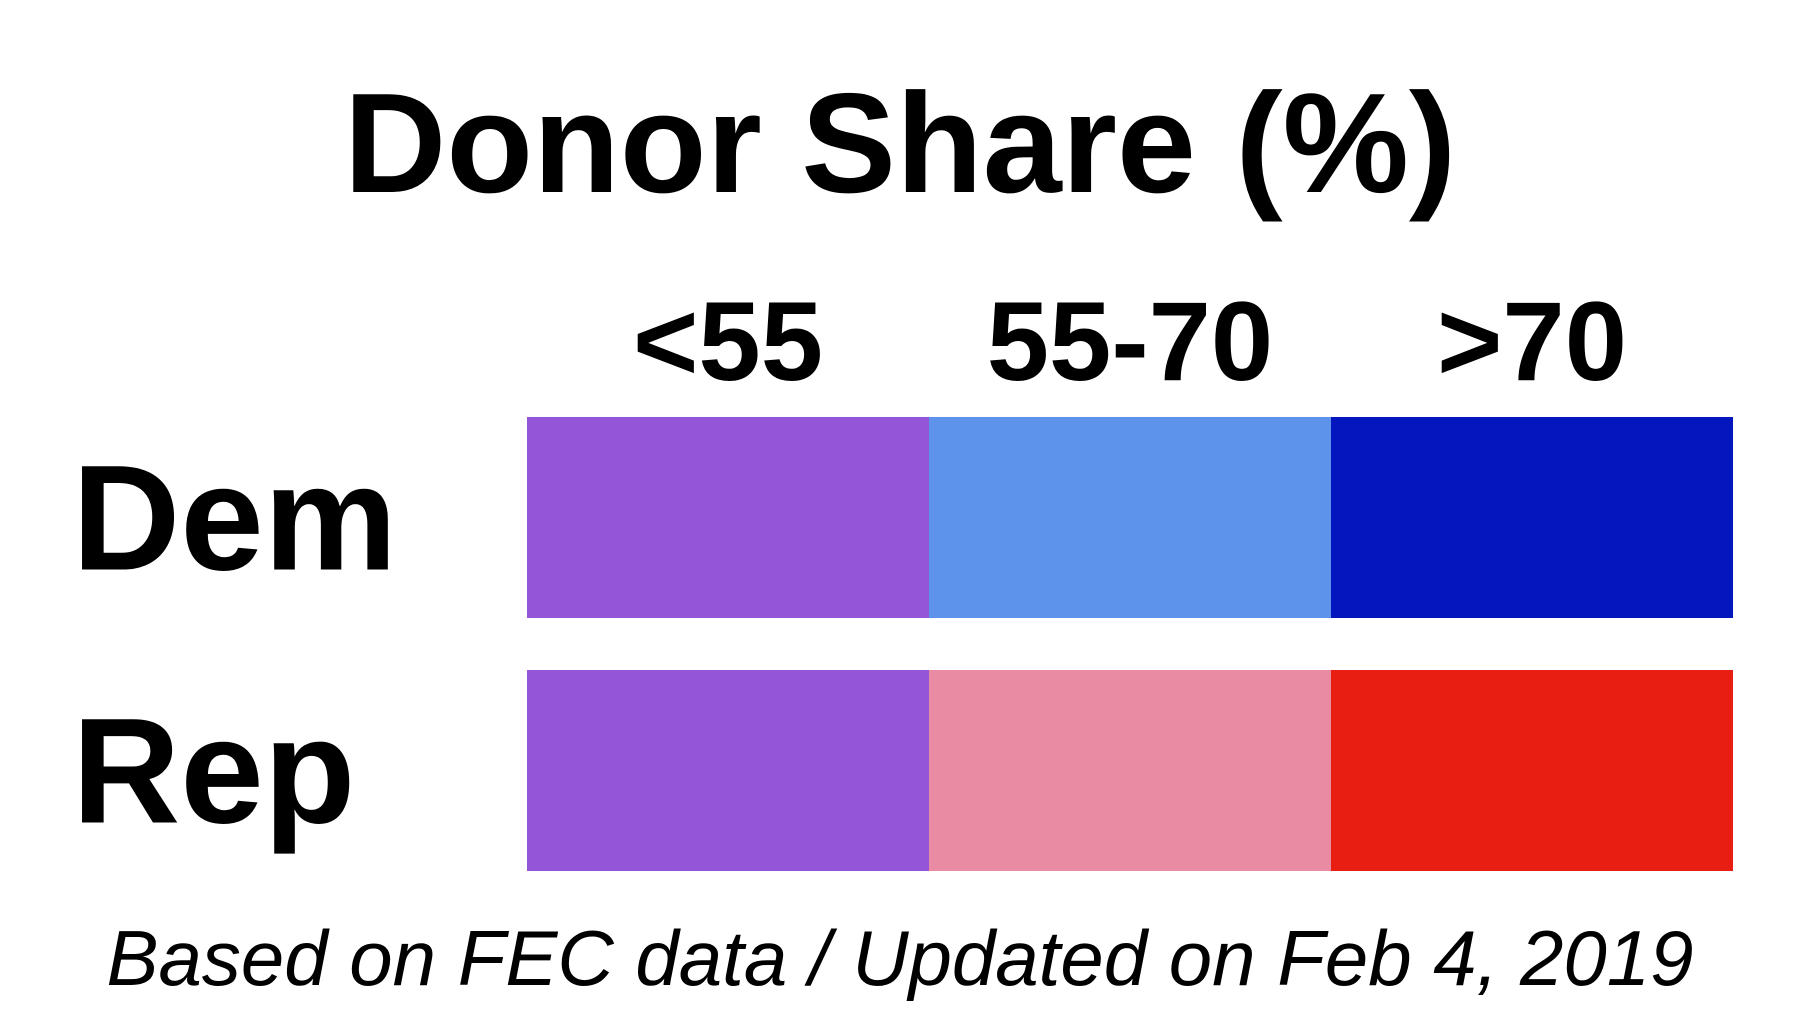 This screenshot has width=1800, height=1035. I want to click on chart-title: Donor Share (%), so click(900, 143).